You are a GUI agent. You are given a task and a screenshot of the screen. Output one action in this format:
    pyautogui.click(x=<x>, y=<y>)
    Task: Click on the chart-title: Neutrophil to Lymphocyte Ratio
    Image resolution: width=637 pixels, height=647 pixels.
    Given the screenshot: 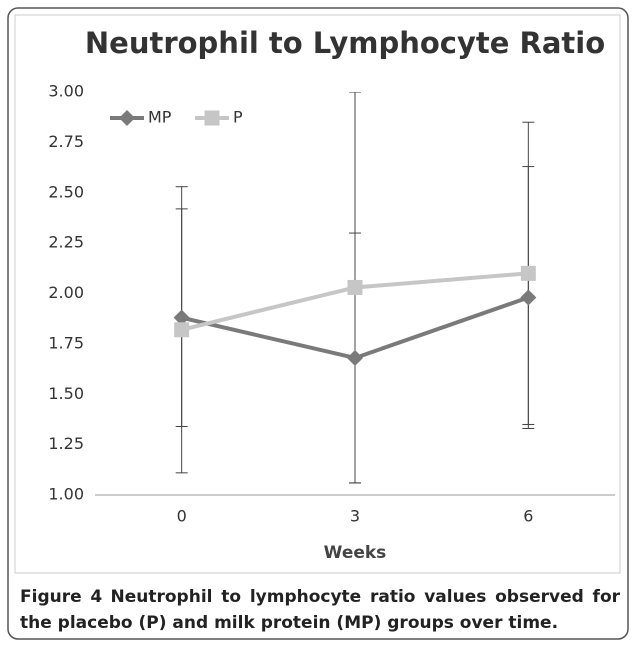 What is the action you would take?
    pyautogui.click(x=345, y=43)
    